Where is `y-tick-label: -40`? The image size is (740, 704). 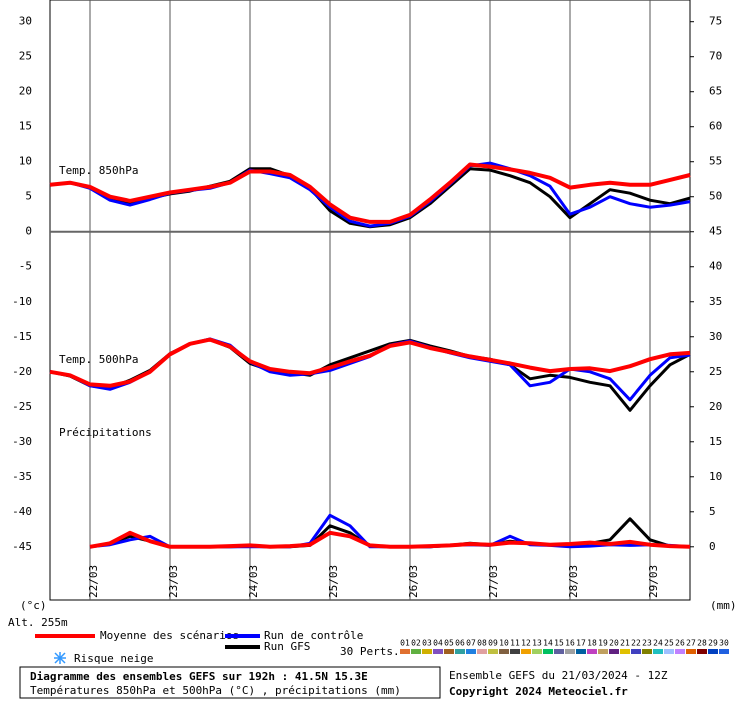 y-tick-label: -40 is located at coordinates (22, 511).